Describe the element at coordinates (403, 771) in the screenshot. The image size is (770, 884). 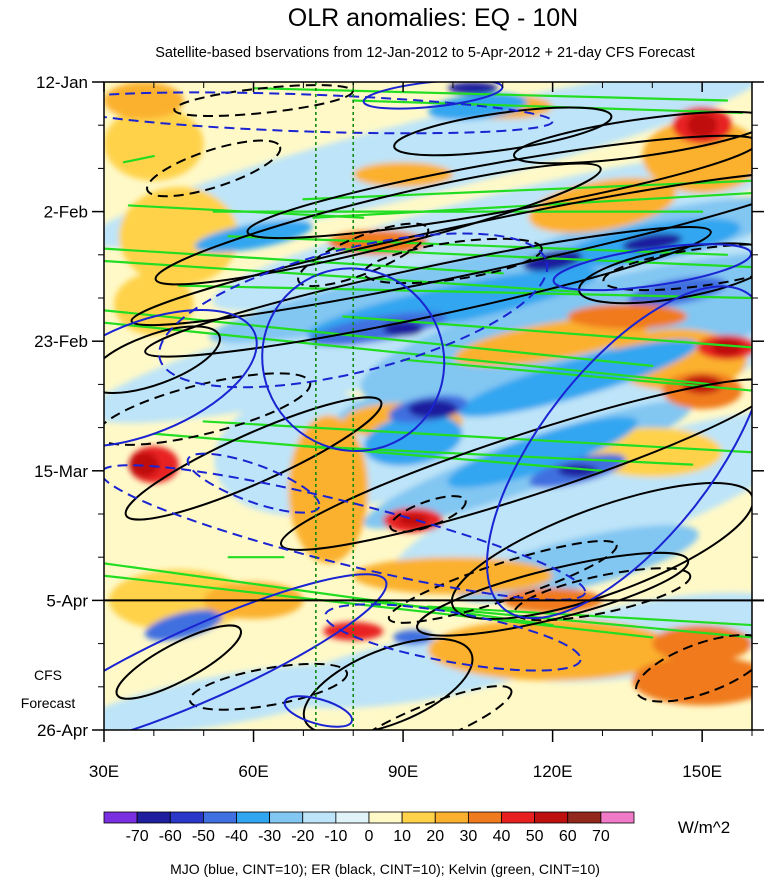
I see `x-tick-label: 90E` at that location.